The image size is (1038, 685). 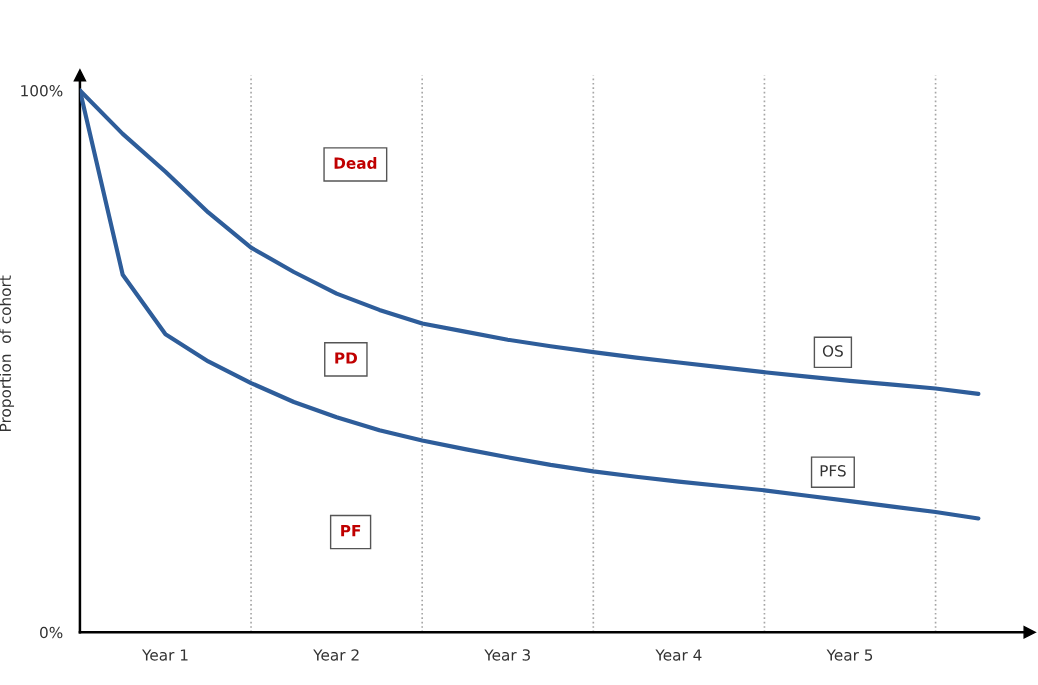 I want to click on x-tick-label: Year 2, so click(x=336, y=655).